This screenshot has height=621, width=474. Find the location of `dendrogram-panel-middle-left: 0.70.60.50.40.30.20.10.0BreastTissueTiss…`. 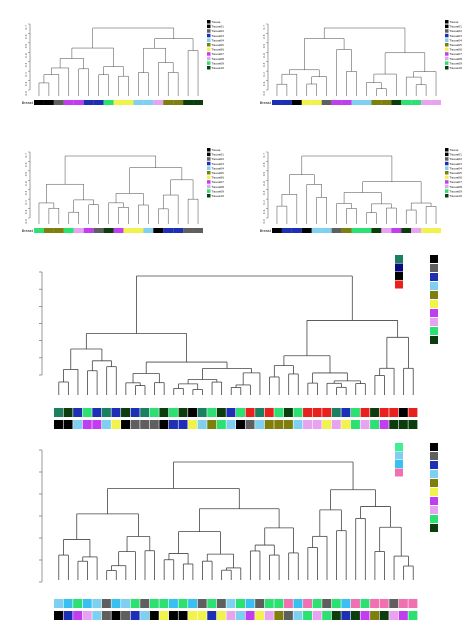

dendrogram-panel-middle-left: 0.70.60.50.40.30.20.10.0BreastTissueTiss… is located at coordinates (123, 190).